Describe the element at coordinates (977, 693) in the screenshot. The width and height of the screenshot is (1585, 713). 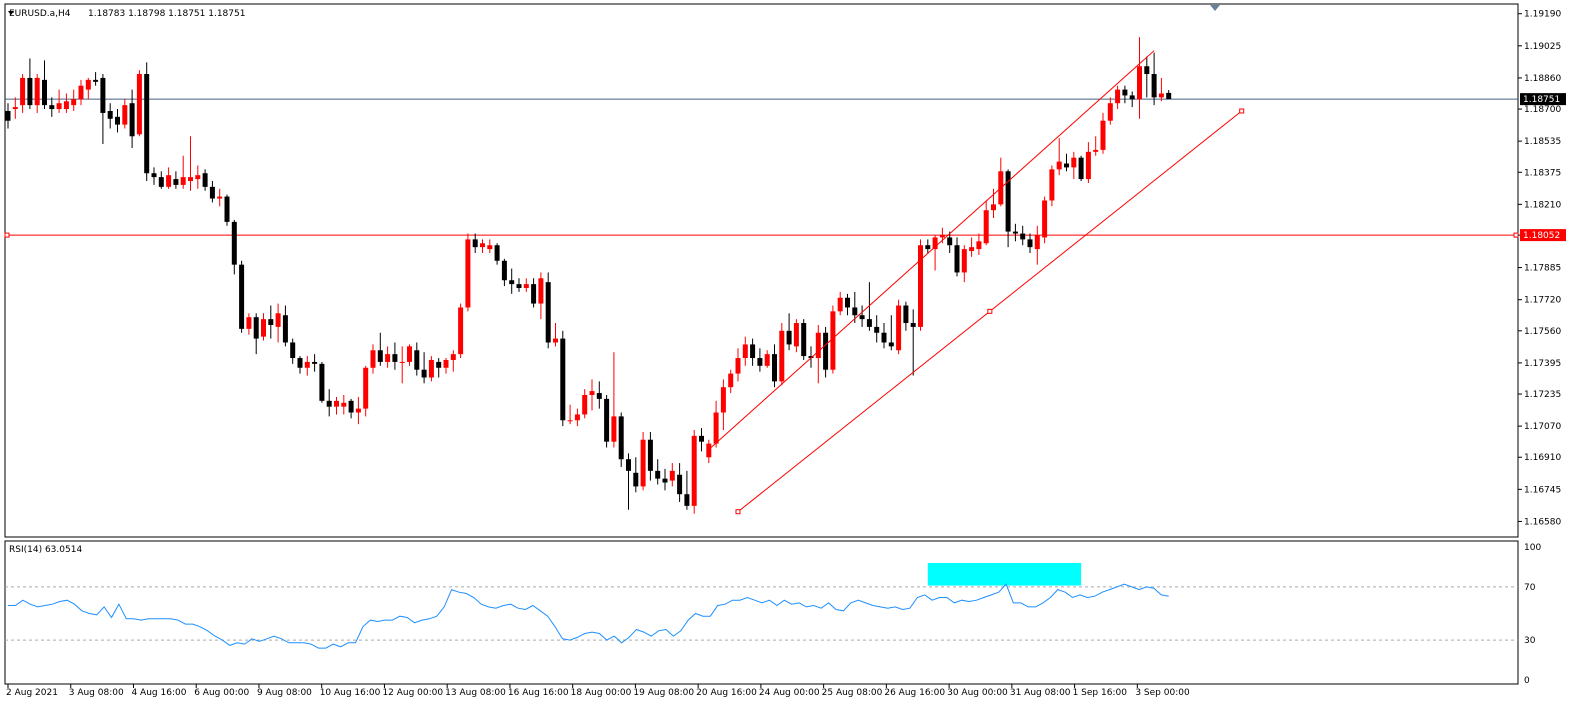
I see `time-tick-label: 30 Aug 00:00` at that location.